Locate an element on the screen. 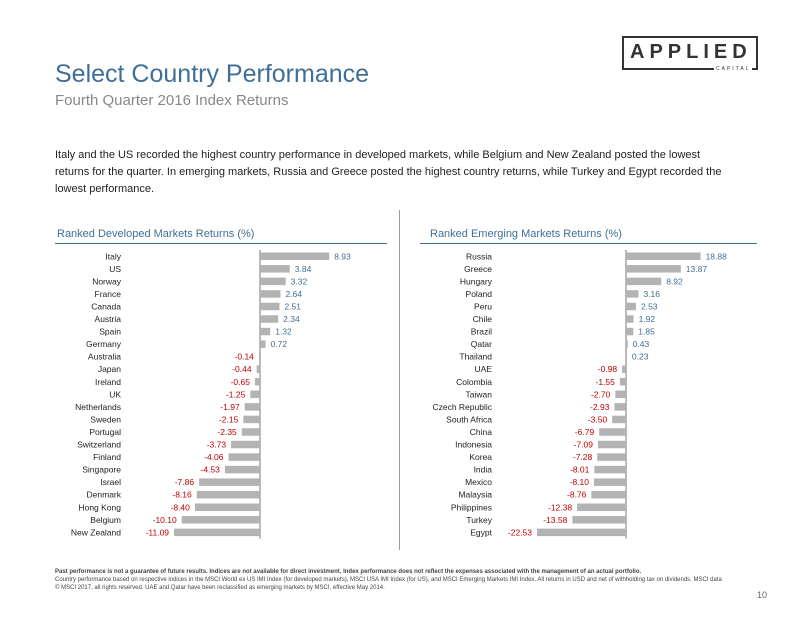 The image size is (800, 618). emerging-chart-title-rule is located at coordinates (588, 243).